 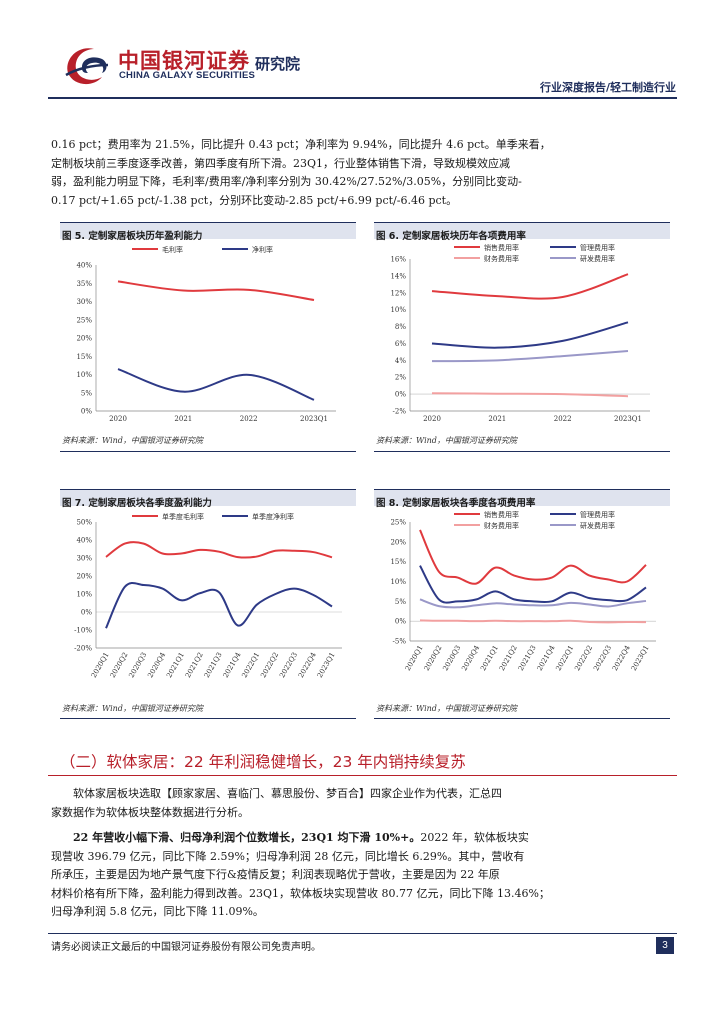 I want to click on figure-title-bar: 图 7. 定制家居板块各季度盈利能力, so click(x=208, y=499).